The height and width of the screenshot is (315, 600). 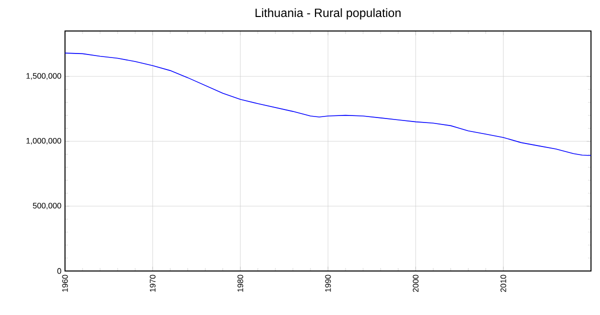 I want to click on y-tick-label: 500,000, so click(x=47, y=206).